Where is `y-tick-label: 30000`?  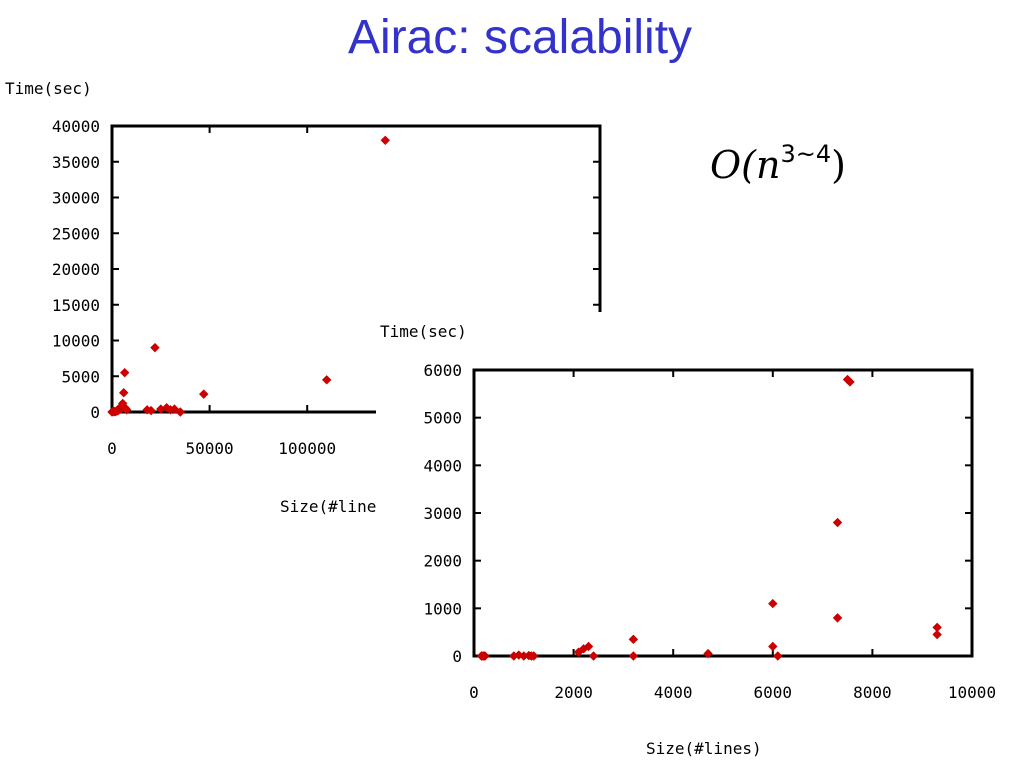 y-tick-label: 30000 is located at coordinates (76, 198).